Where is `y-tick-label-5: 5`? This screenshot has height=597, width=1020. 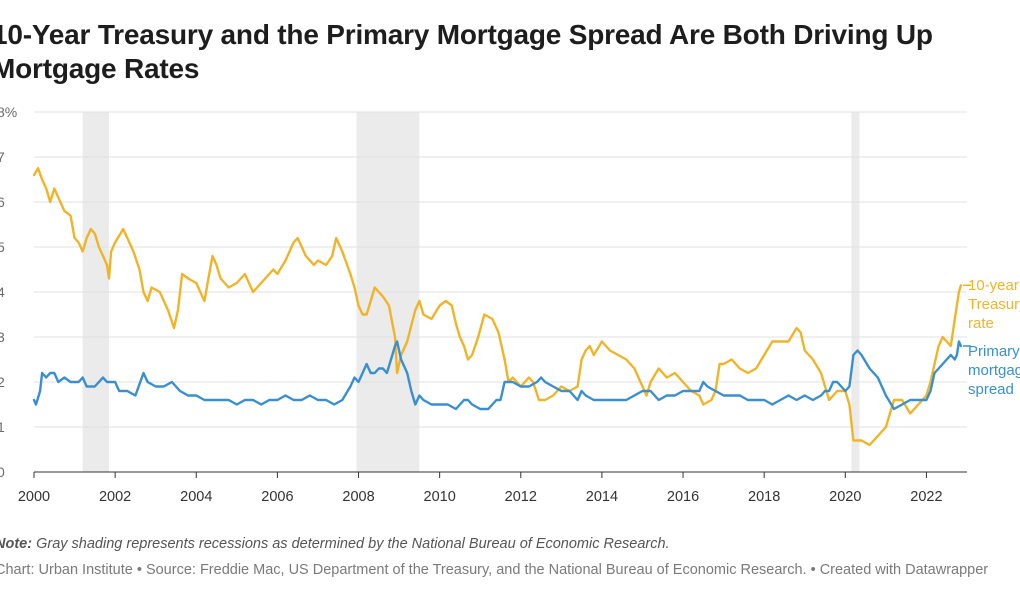 y-tick-label-5: 5 is located at coordinates (2, 247).